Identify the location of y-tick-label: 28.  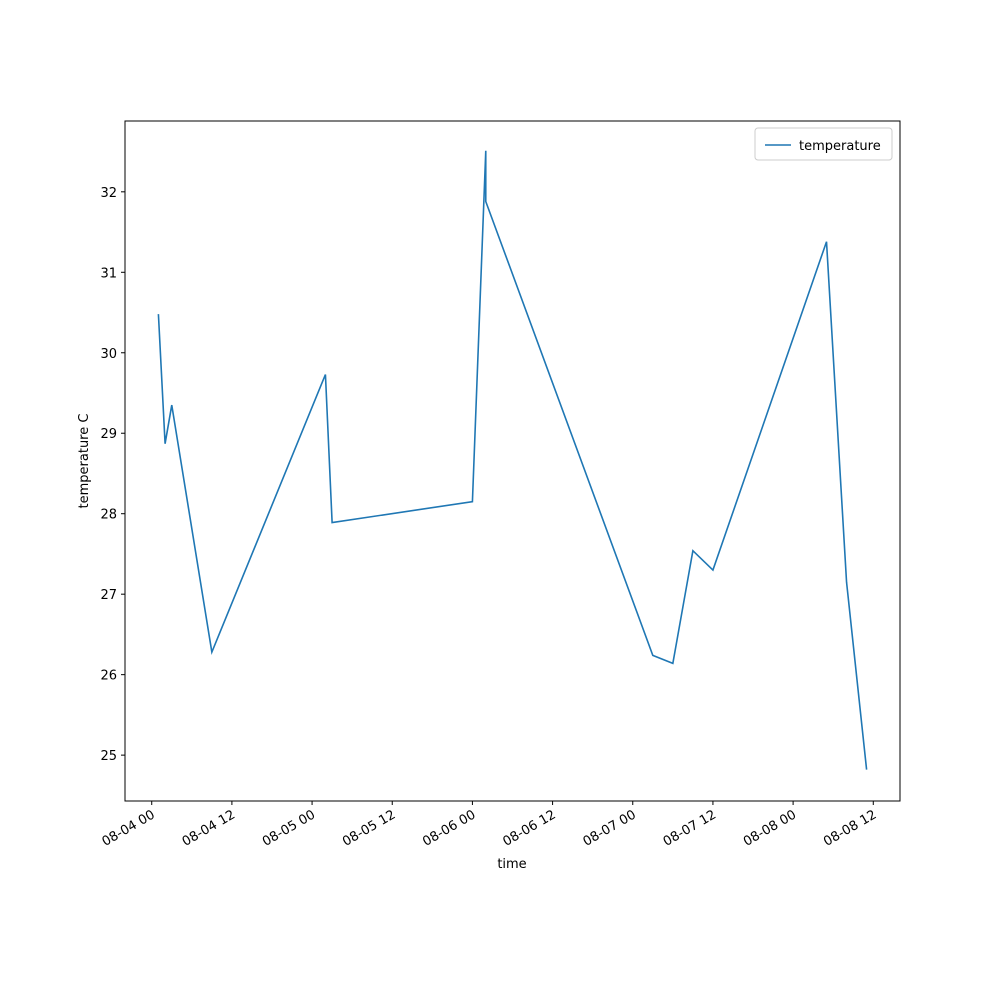
(108, 515).